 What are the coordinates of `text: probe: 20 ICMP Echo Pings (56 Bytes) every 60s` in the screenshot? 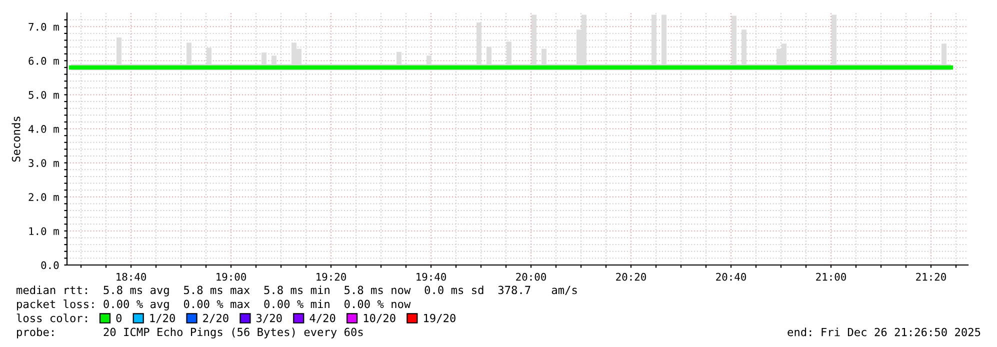 It's located at (190, 333).